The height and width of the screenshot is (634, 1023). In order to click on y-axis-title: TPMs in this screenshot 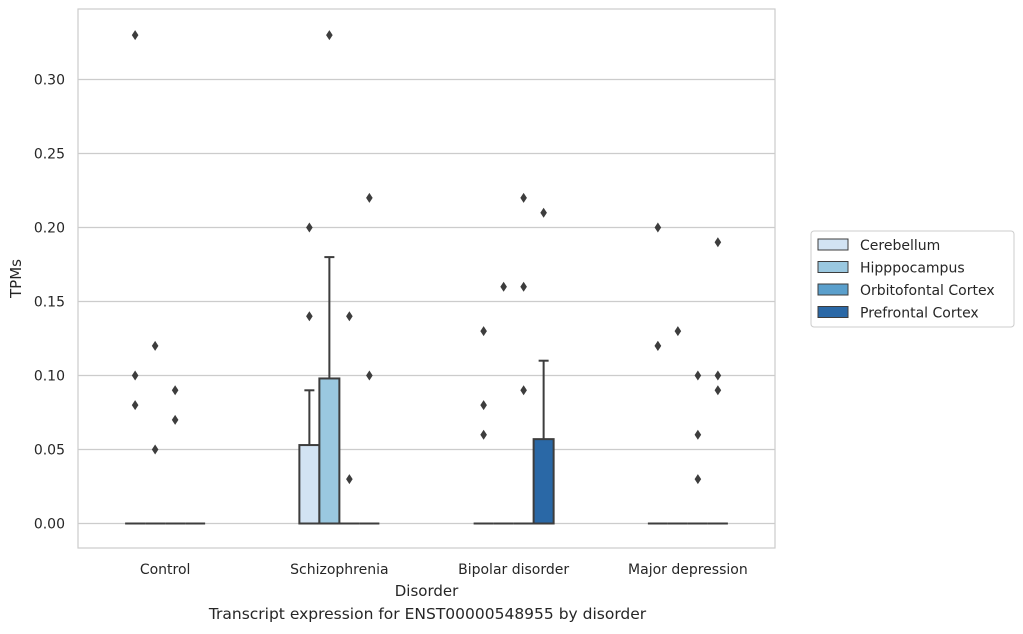, I will do `click(16, 279)`.